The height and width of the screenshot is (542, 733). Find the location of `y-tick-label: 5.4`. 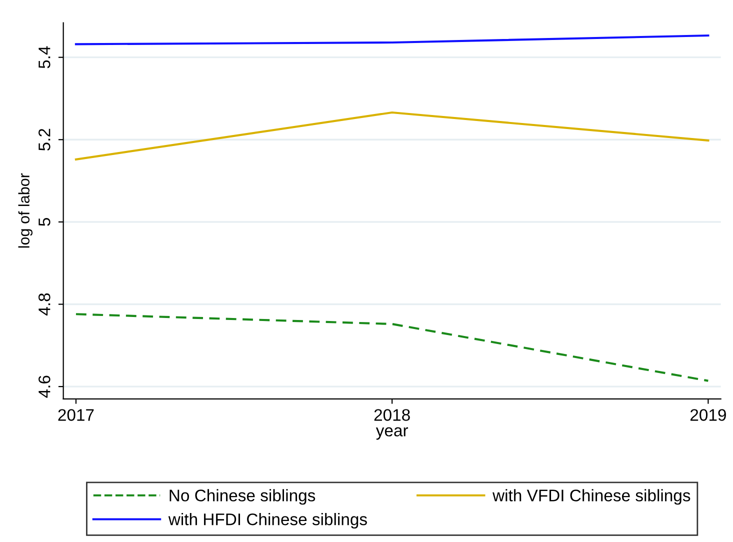

y-tick-label: 5.4 is located at coordinates (44, 57).